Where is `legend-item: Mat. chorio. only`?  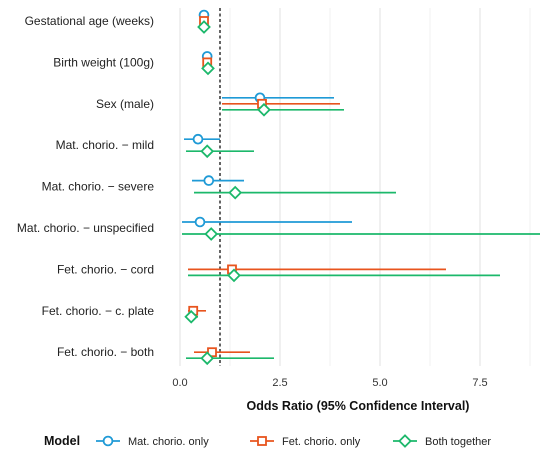 legend-item: Mat. chorio. only is located at coordinates (152, 441).